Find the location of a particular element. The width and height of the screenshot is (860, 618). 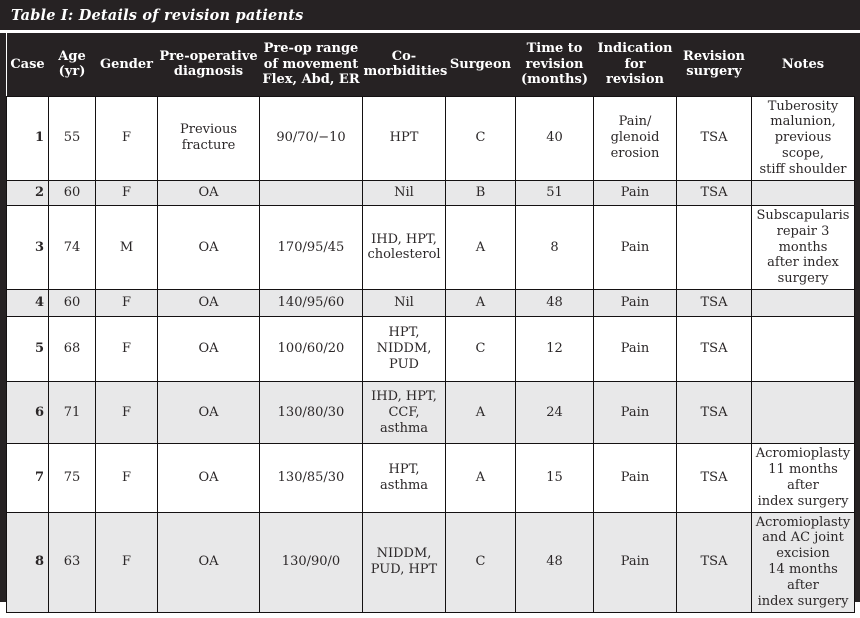

header-time-to-revision: Time to revision (months) is located at coordinates (554, 64).